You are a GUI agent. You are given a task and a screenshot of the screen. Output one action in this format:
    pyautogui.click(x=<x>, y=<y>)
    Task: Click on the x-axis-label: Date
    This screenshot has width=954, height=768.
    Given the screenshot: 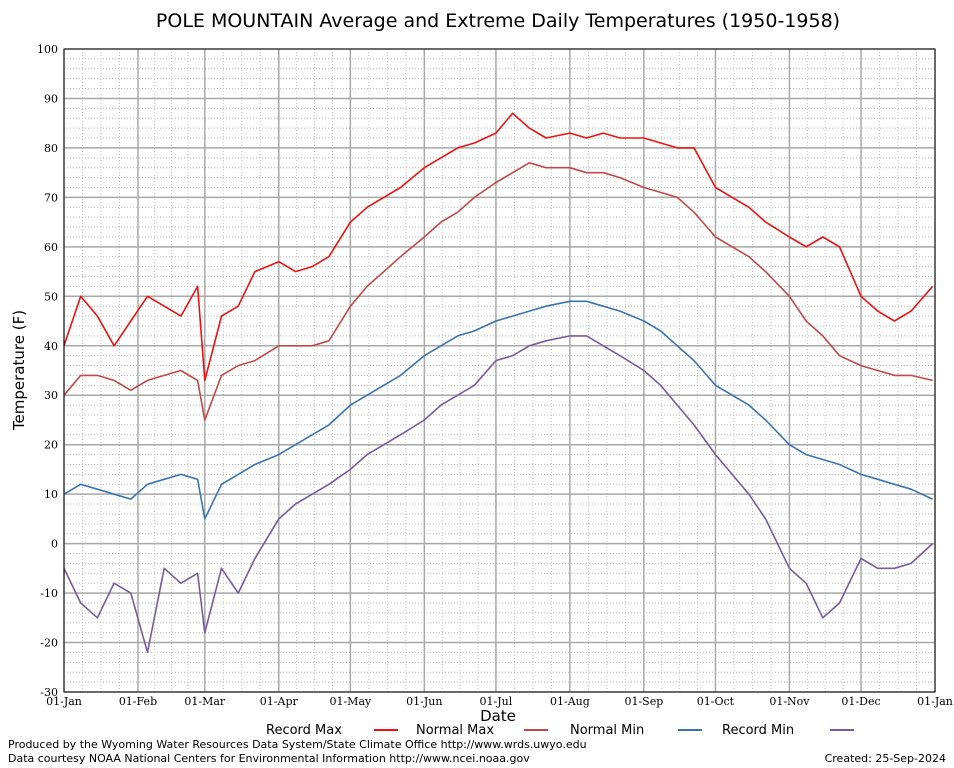 What is the action you would take?
    pyautogui.click(x=498, y=716)
    